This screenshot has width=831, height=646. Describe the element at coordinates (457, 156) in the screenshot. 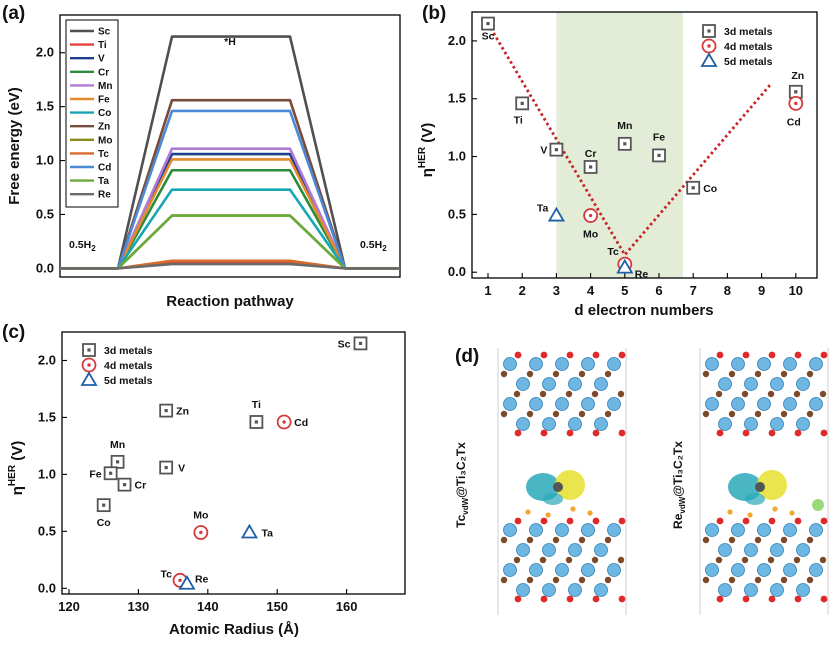

I see `chart-b-y-tick-label: 1.0` at that location.